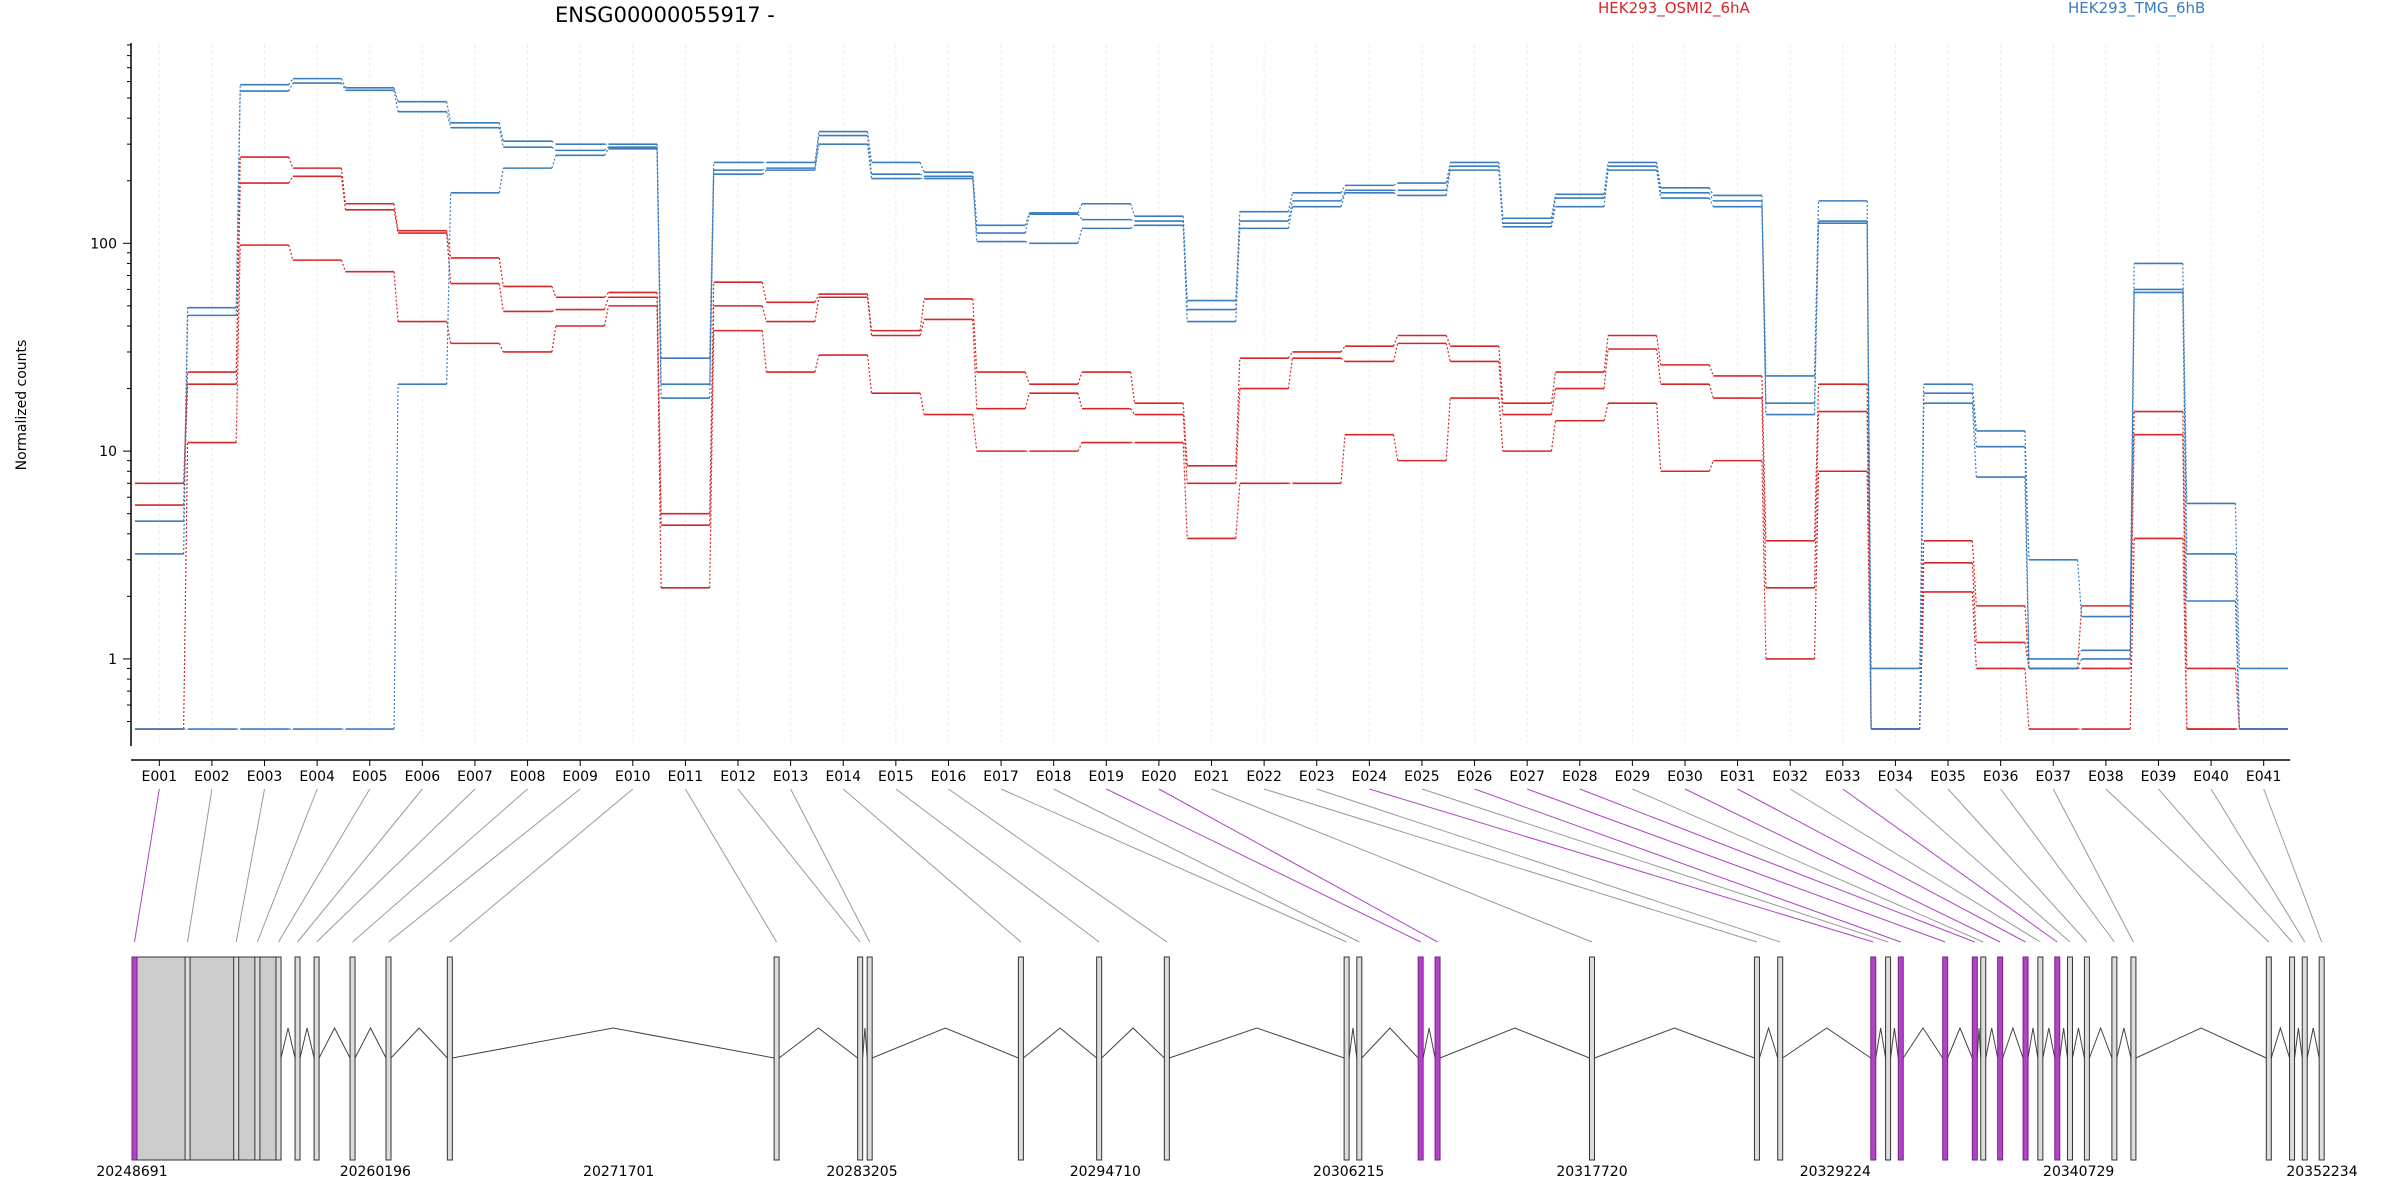 Image resolution: width=2400 pixels, height=1200 pixels. Describe the element at coordinates (860, 1058) in the screenshot. I see `exon-E012` at that location.